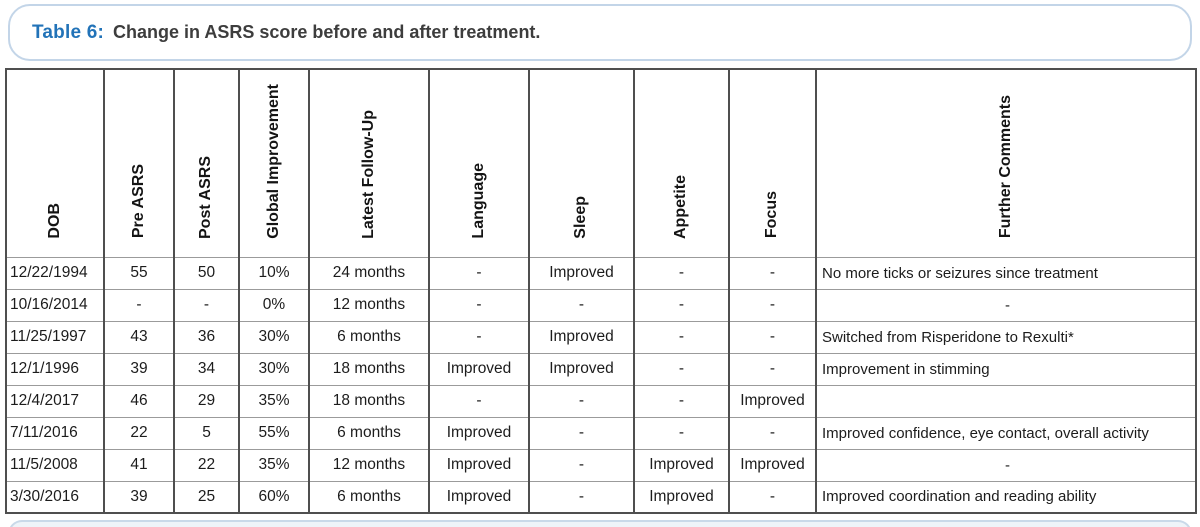  Describe the element at coordinates (581, 163) in the screenshot. I see `column-header-sleep: Sleep` at that location.